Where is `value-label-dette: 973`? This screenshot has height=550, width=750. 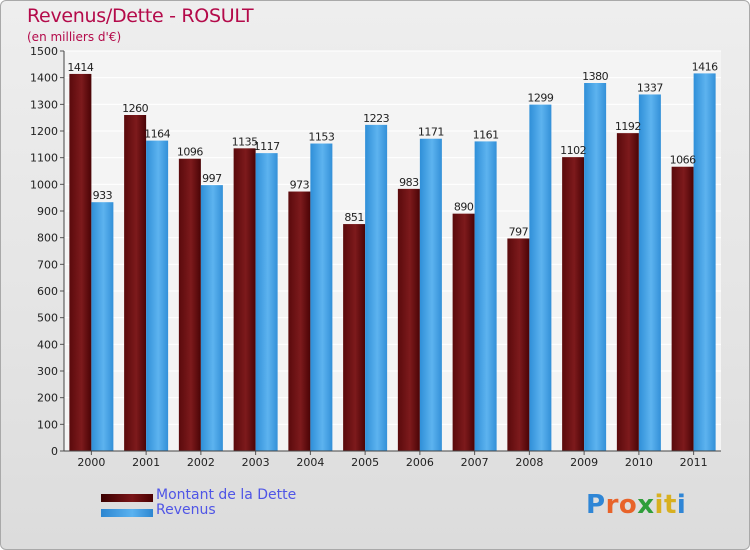
value-label-dette: 973 is located at coordinates (300, 185).